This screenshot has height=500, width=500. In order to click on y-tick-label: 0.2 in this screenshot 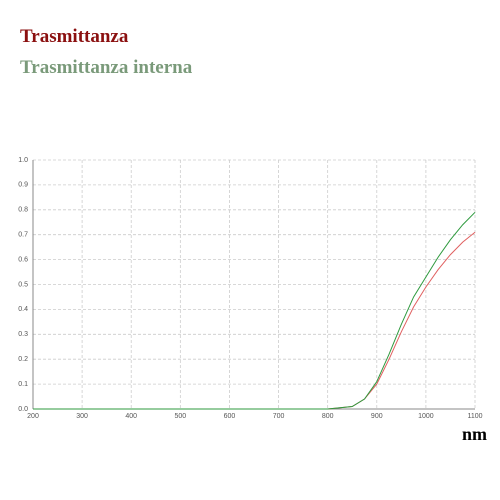, I will do `click(23, 359)`.